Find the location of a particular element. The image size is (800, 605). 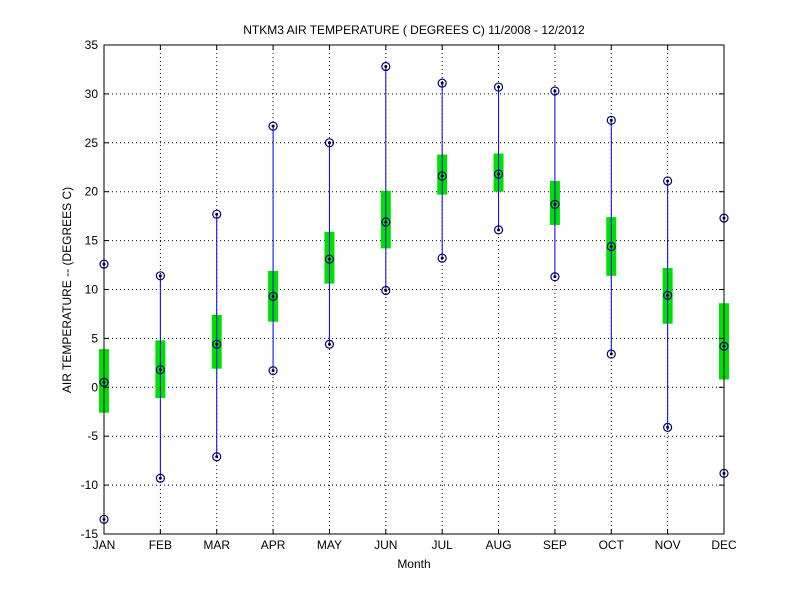

y-tick-label: -15 is located at coordinates (90, 534).